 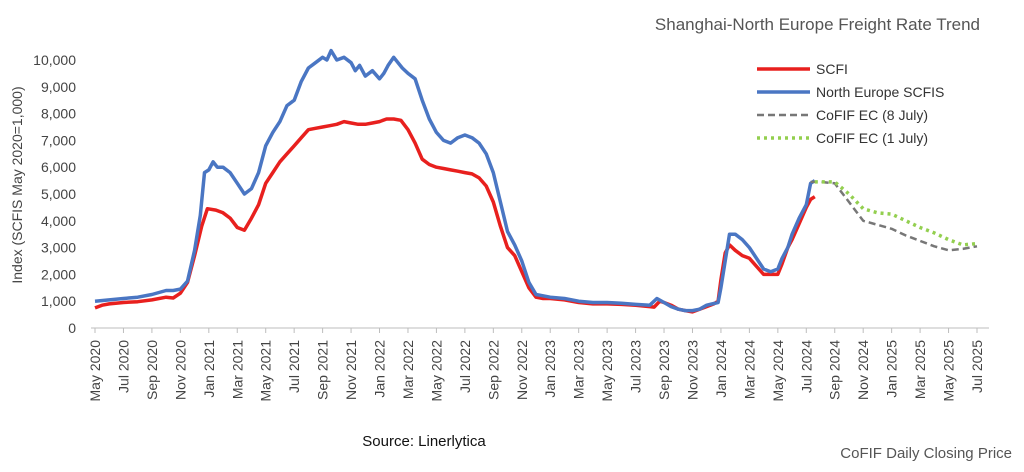 What do you see at coordinates (579, 369) in the screenshot?
I see `x-tick-label: Mar 2023` at bounding box center [579, 369].